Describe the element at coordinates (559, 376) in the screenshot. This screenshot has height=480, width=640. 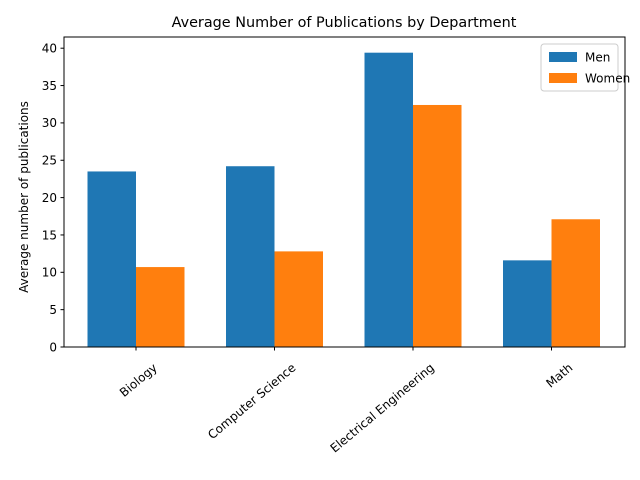
I see `x-tick-label: Math` at that location.